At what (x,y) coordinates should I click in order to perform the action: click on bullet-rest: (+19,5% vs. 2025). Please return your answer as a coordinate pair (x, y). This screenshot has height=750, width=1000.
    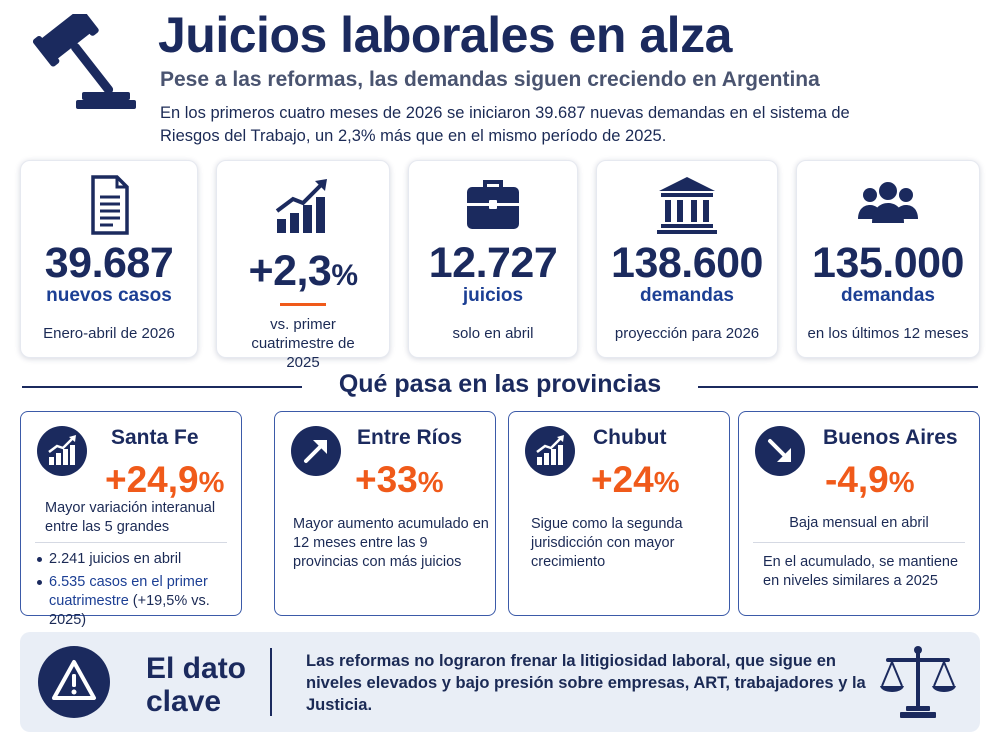
    Looking at the image, I should click on (129, 610).